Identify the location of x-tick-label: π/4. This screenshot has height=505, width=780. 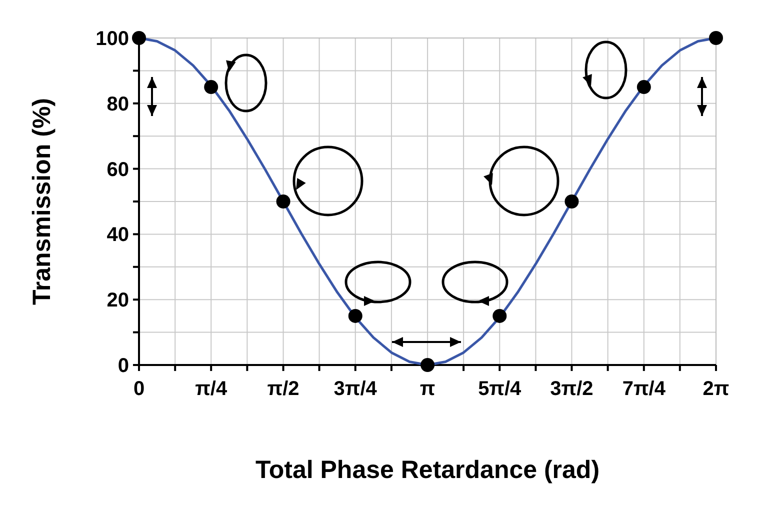
(211, 389).